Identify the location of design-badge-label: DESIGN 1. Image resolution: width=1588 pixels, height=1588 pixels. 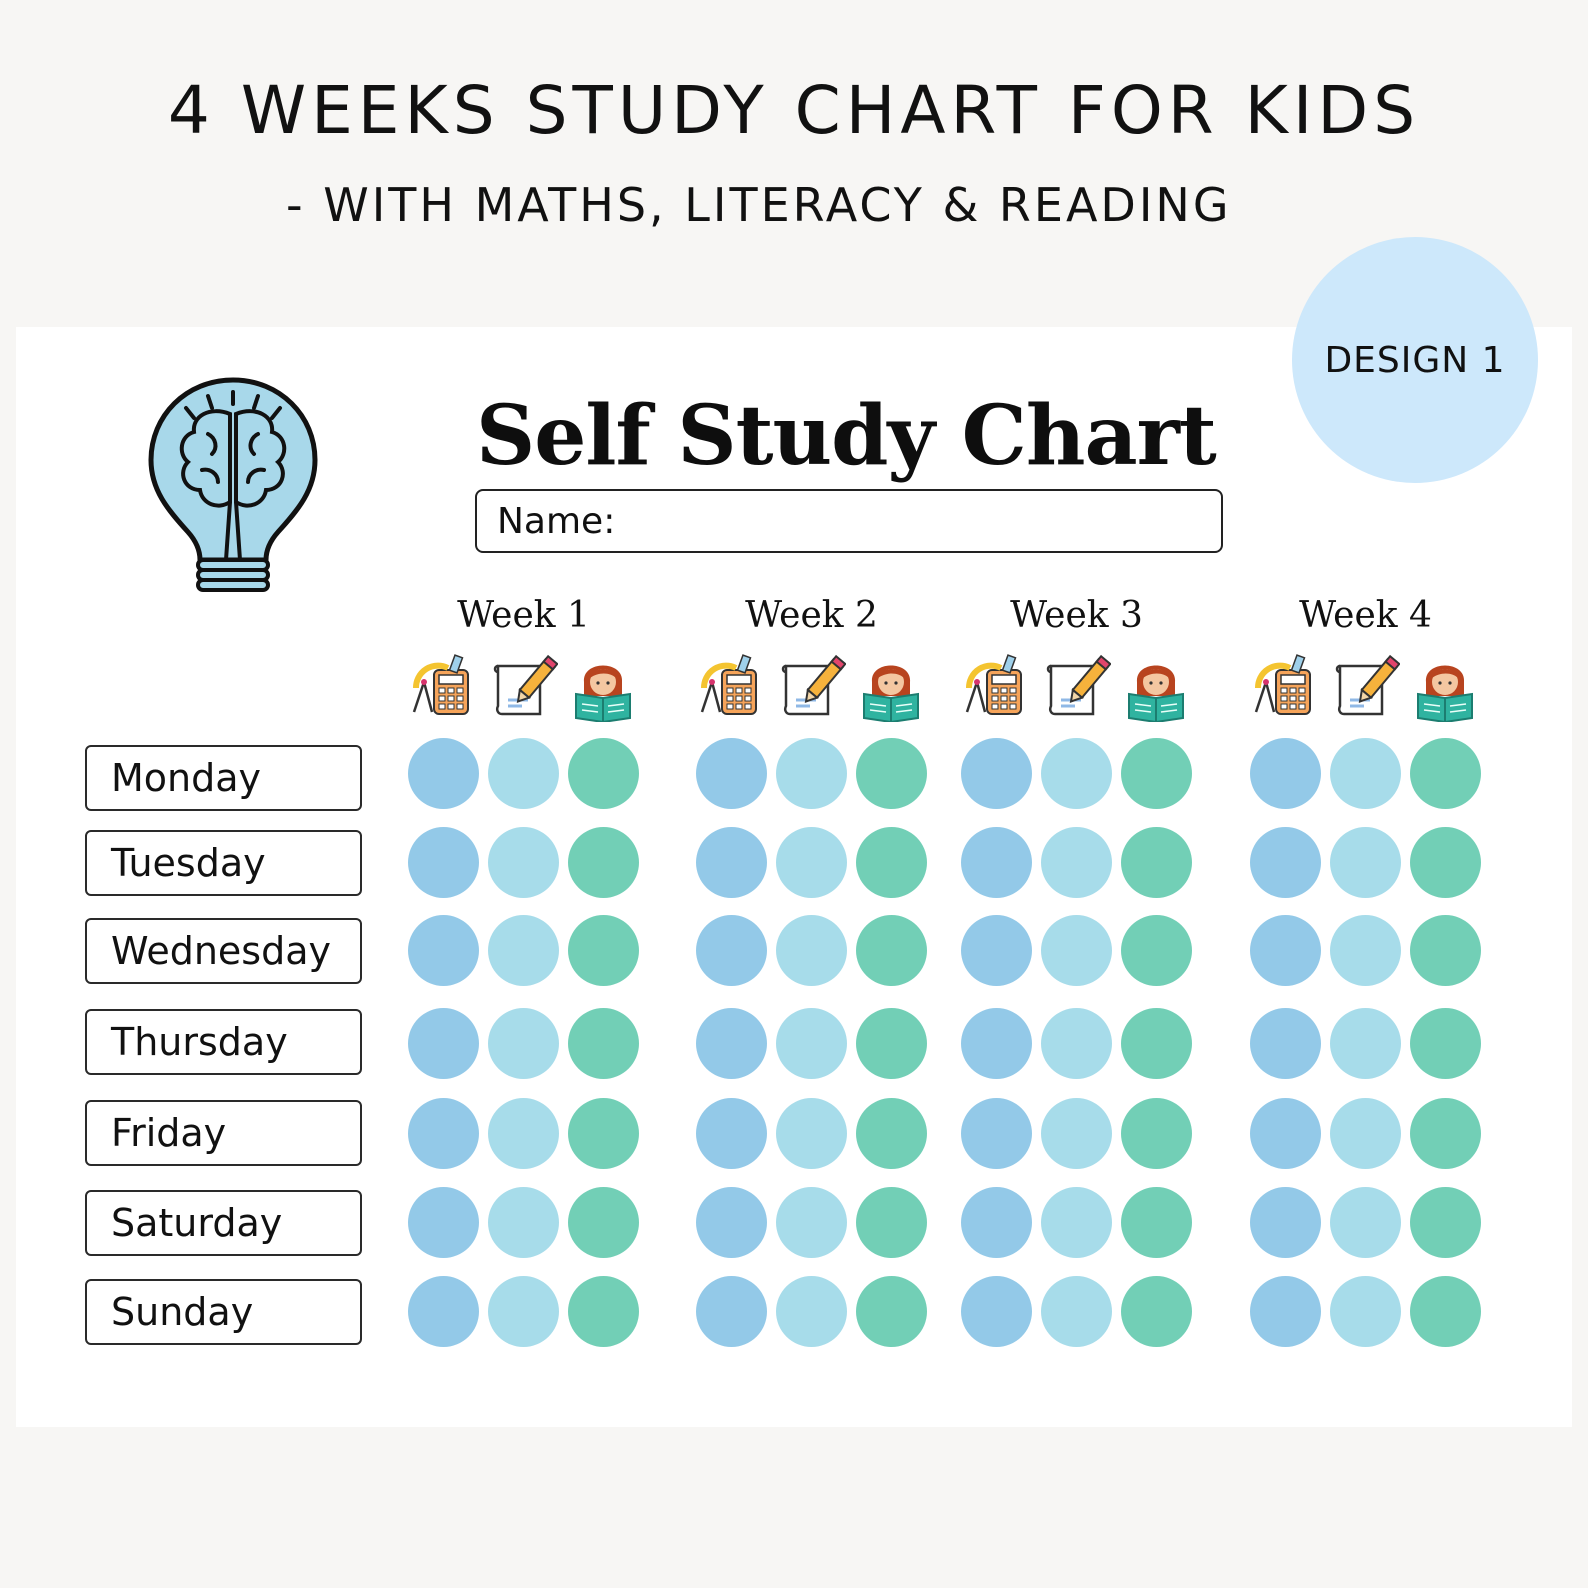
(1415, 360).